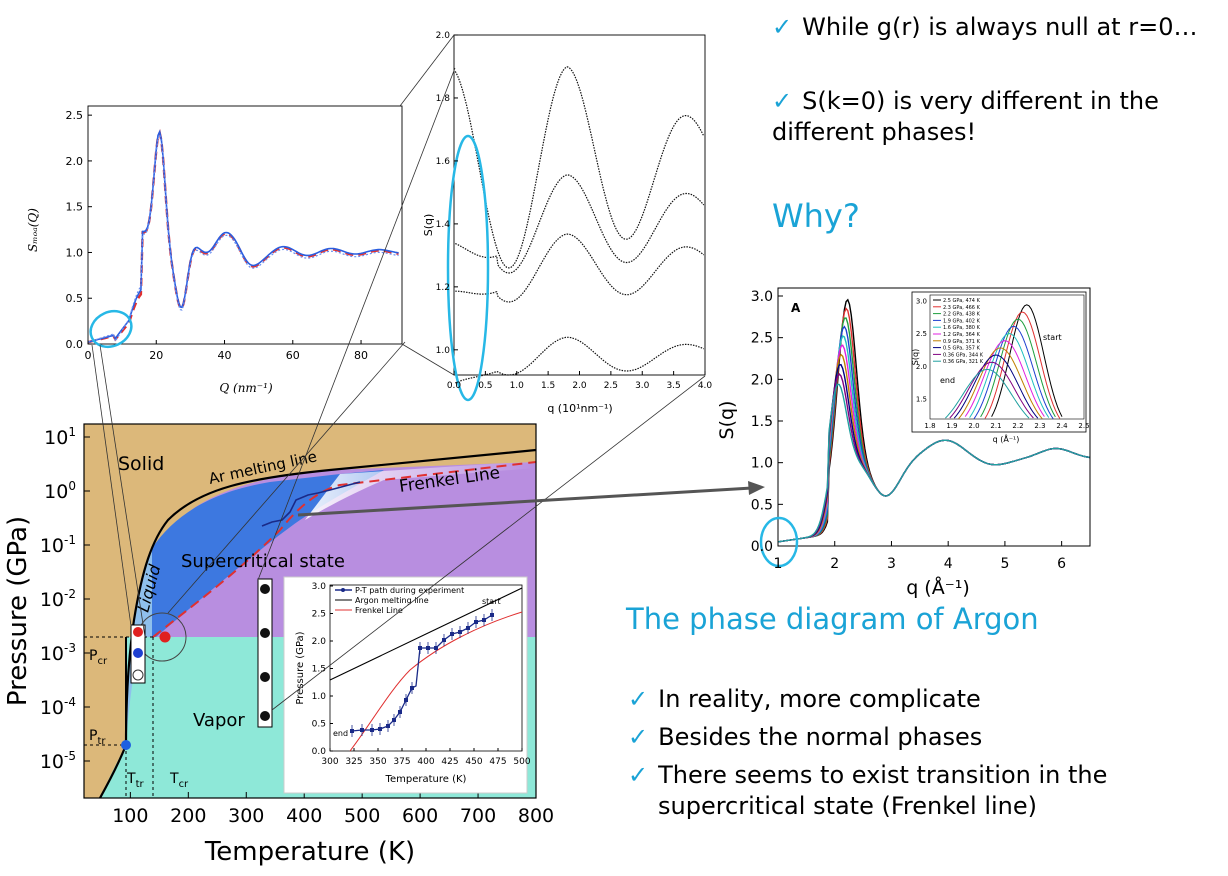 This screenshot has height=876, width=1228. I want to click on sqA-x-tick-label: 1, so click(778, 564).